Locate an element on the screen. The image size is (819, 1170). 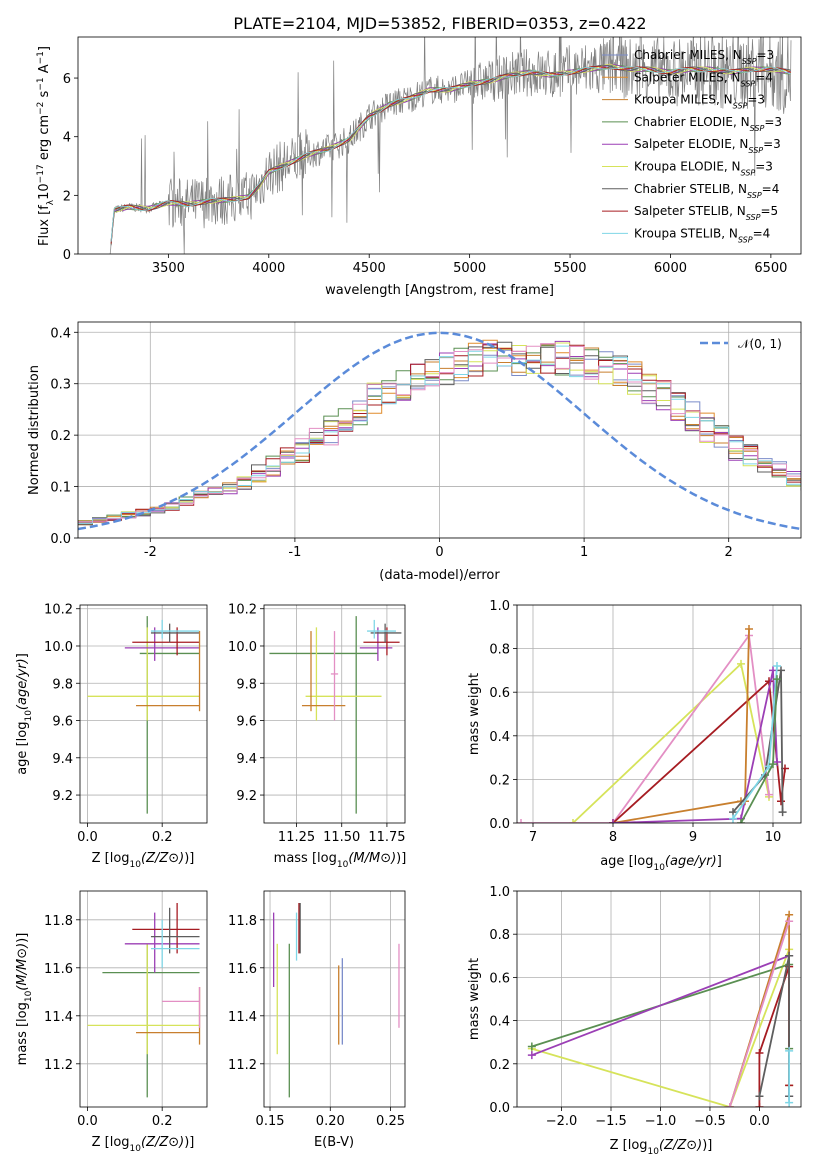
plot-area-mass-vs-EBV is located at coordinates (334, 999).